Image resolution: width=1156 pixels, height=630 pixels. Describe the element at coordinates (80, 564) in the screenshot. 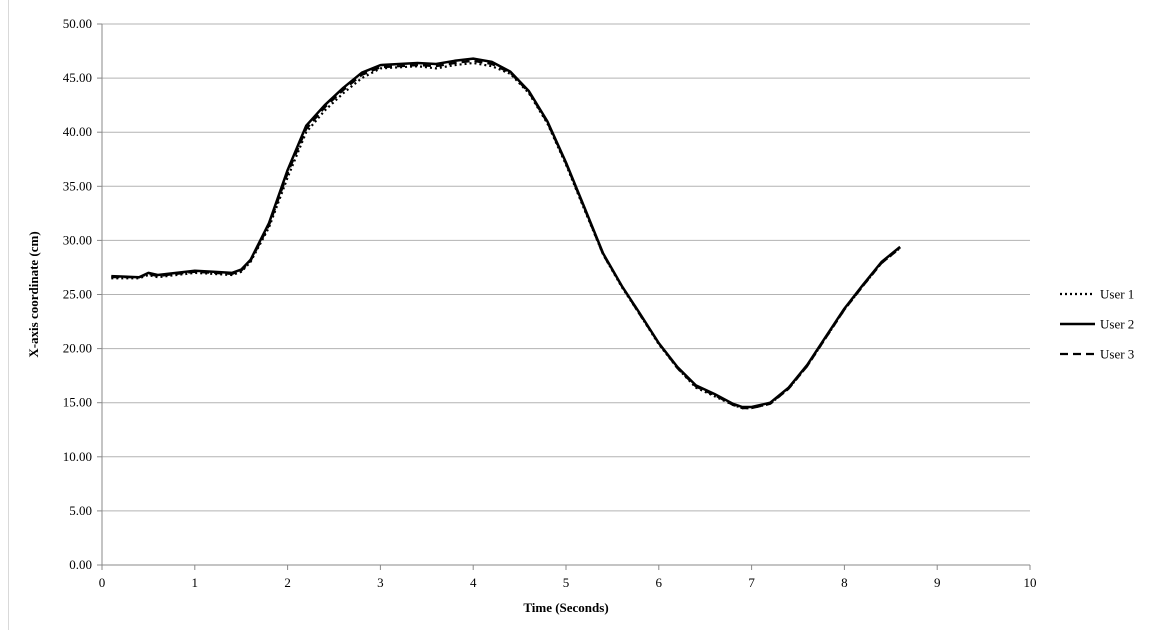

I see `y-tick-label: 0.00` at that location.